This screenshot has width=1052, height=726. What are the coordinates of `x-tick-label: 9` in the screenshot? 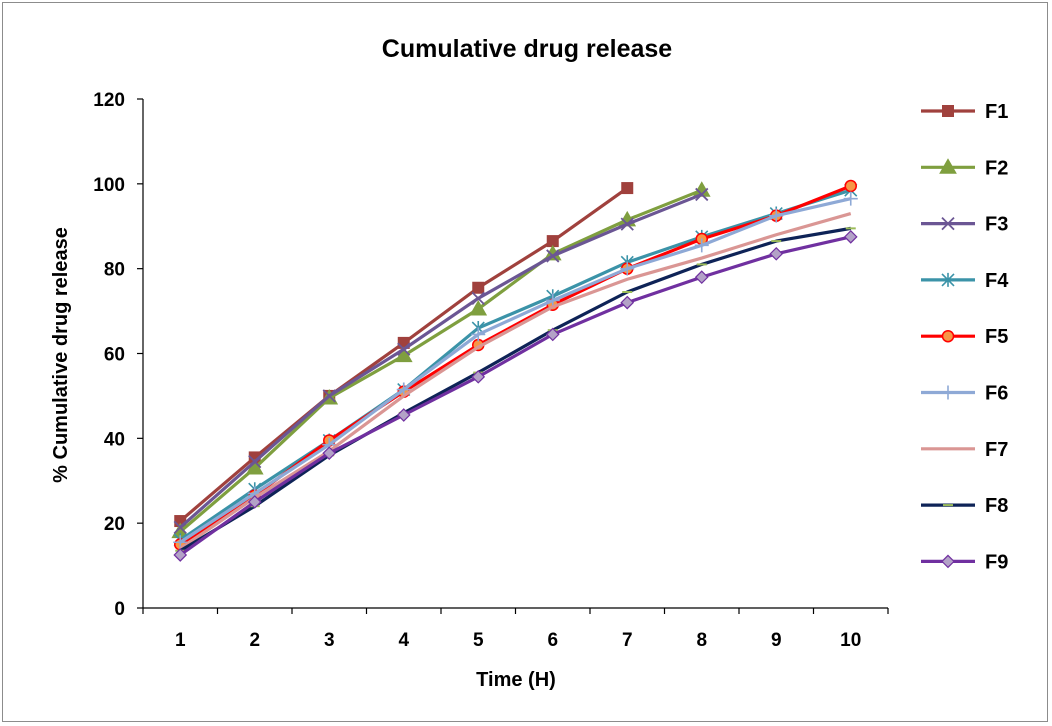 It's located at (776, 640).